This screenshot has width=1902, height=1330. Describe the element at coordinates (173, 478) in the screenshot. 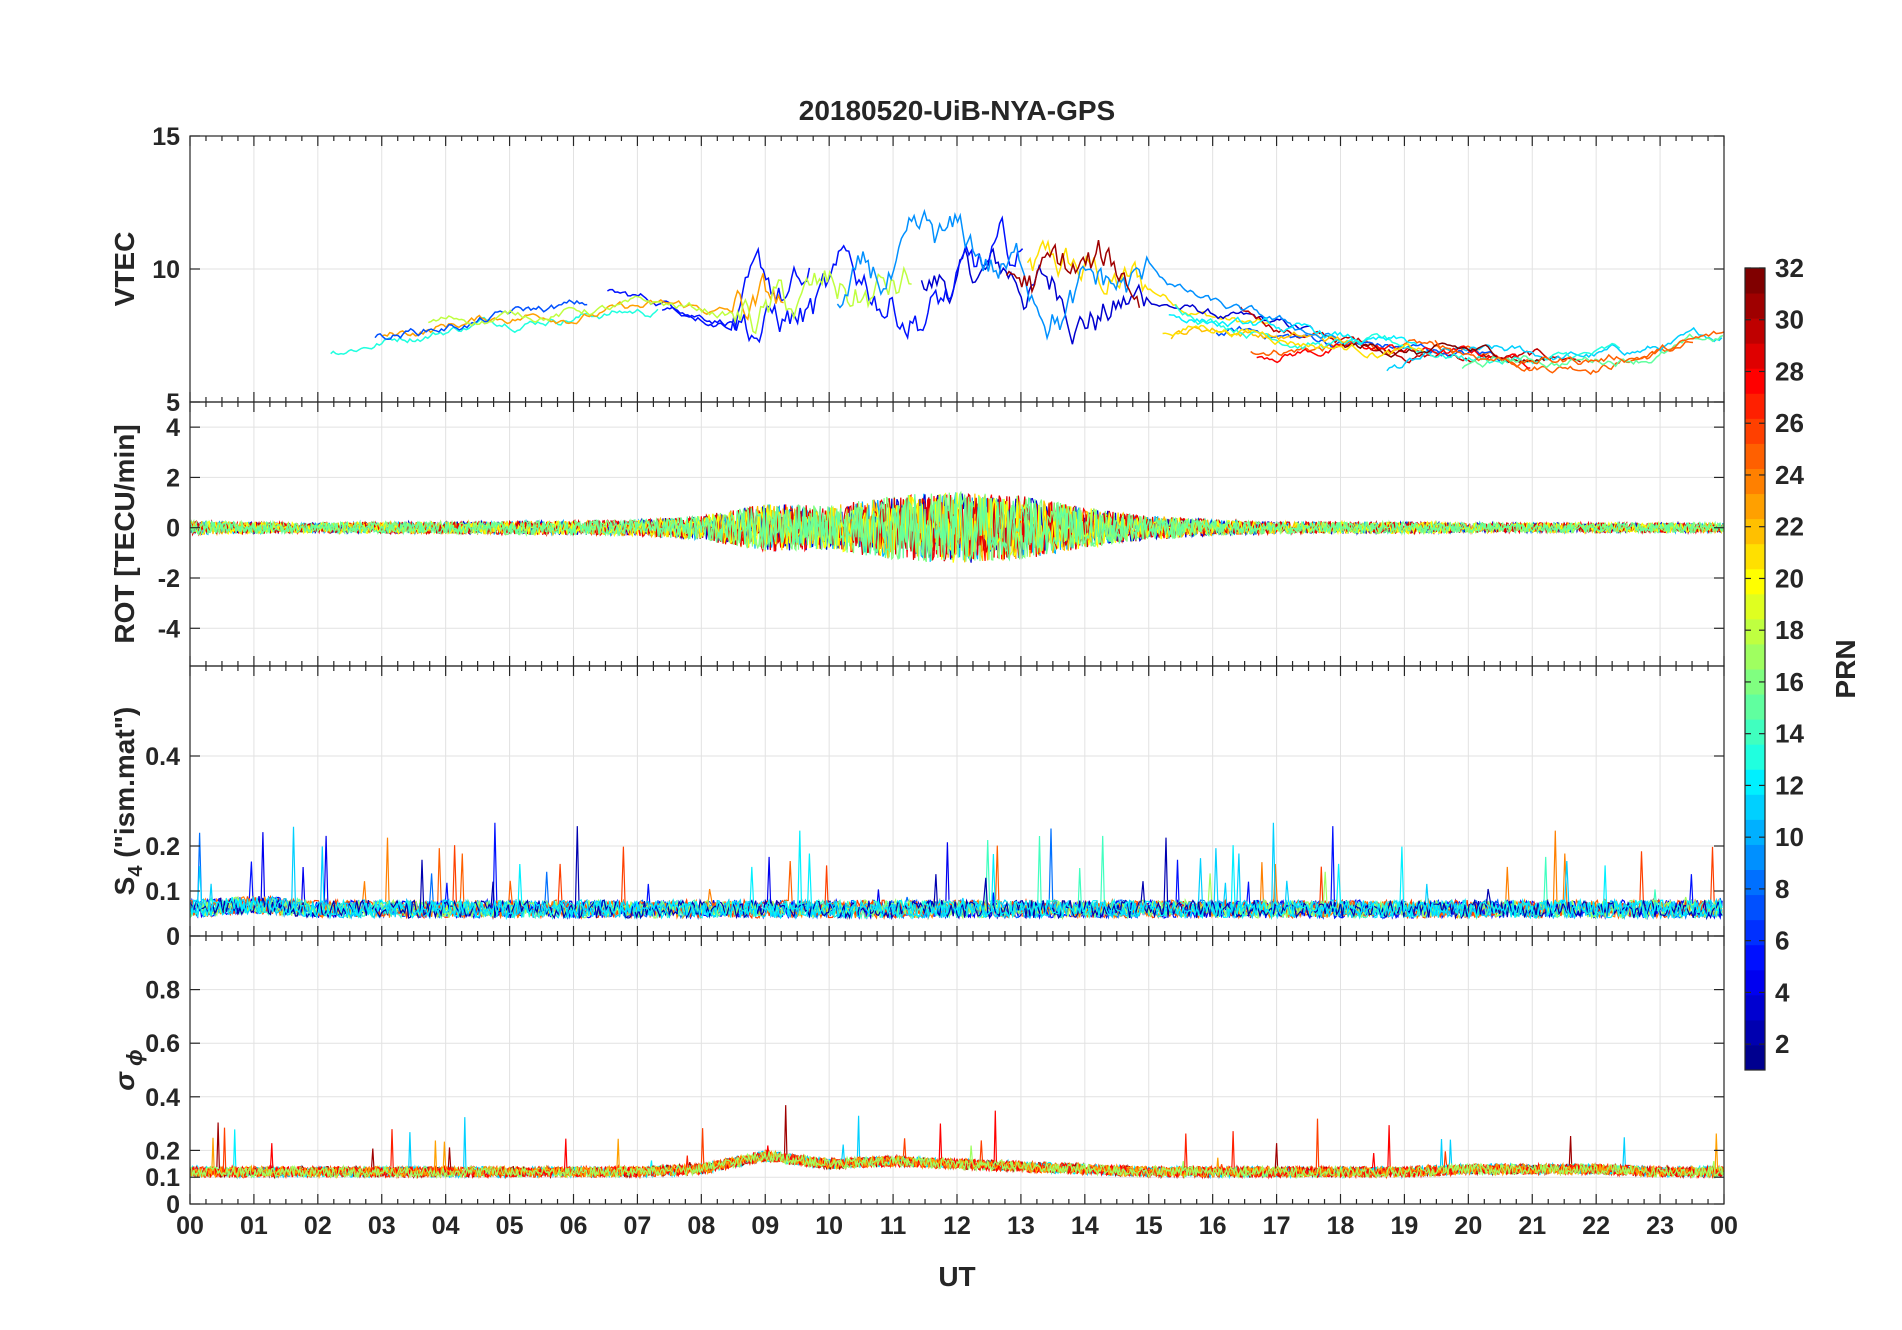

I see `y-tick-label: 2` at that location.